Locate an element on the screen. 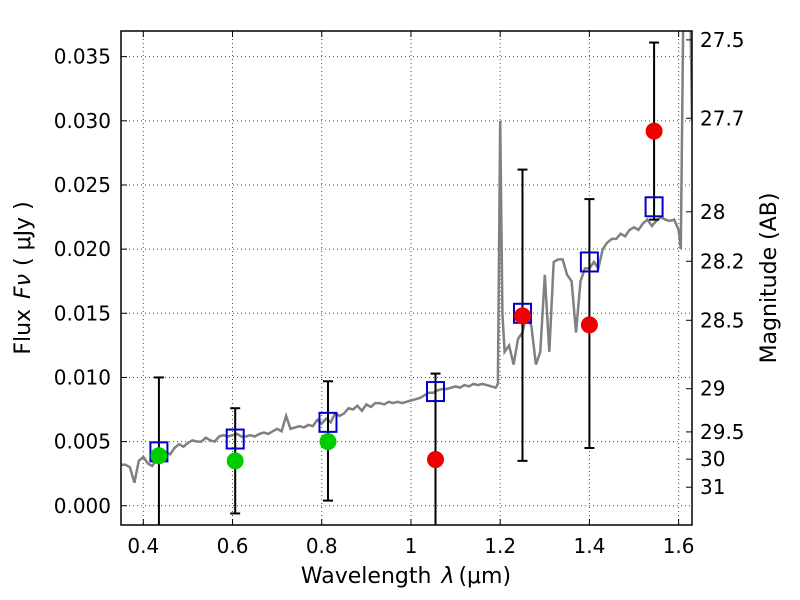 The width and height of the screenshot is (800, 600). y2-tick-label: 29.5 is located at coordinates (722, 432).